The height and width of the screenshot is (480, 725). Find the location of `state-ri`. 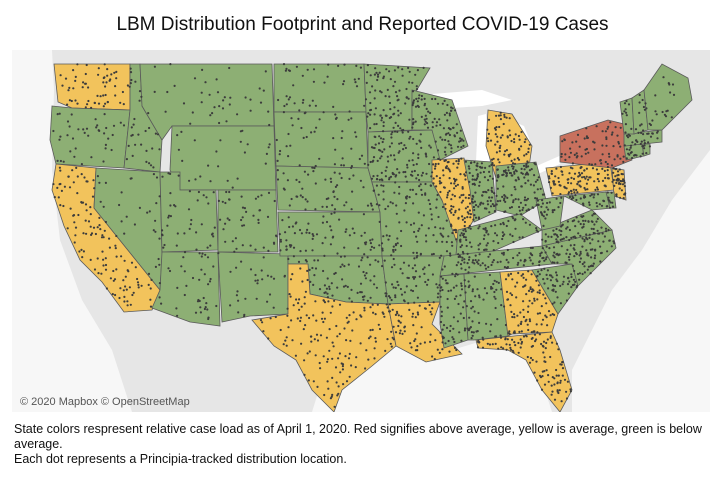

state-ri is located at coordinates (646, 150).